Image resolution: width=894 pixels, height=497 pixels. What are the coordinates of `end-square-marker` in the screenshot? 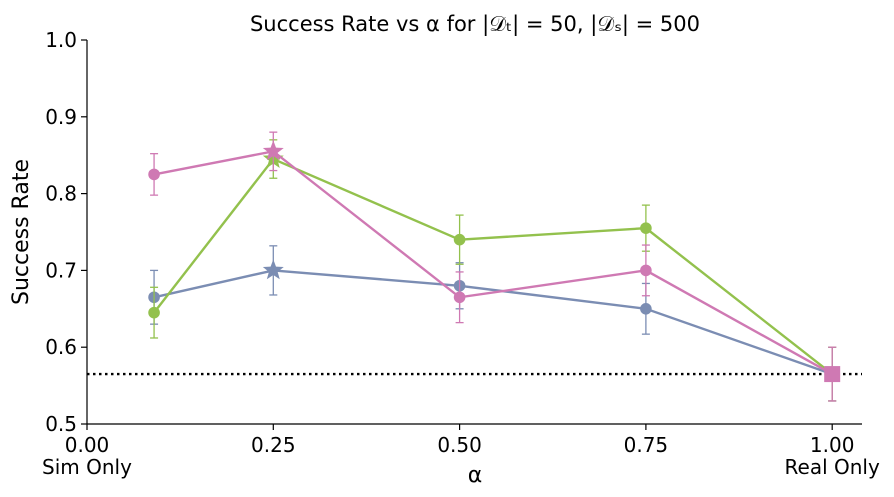 It's located at (832, 374).